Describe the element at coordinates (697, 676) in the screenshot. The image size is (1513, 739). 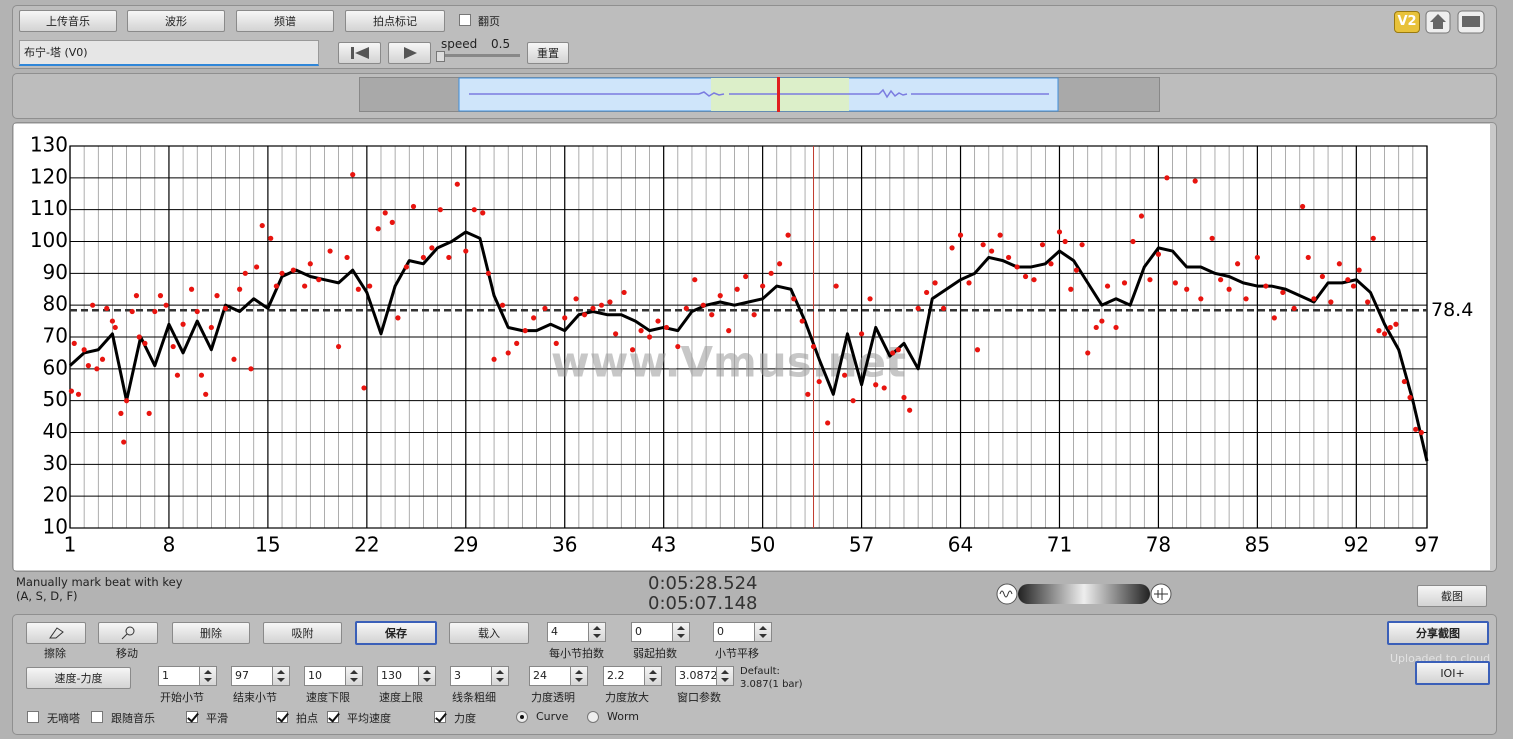
I see `spinner-input: 3.0872` at that location.